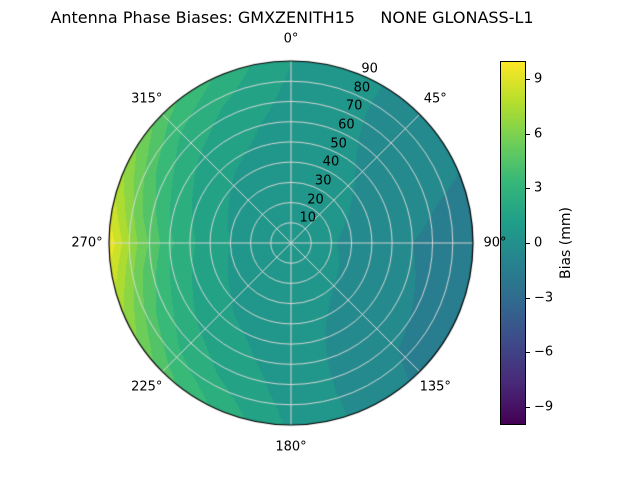 This screenshot has width=640, height=480. I want to click on colorbar, so click(513, 243).